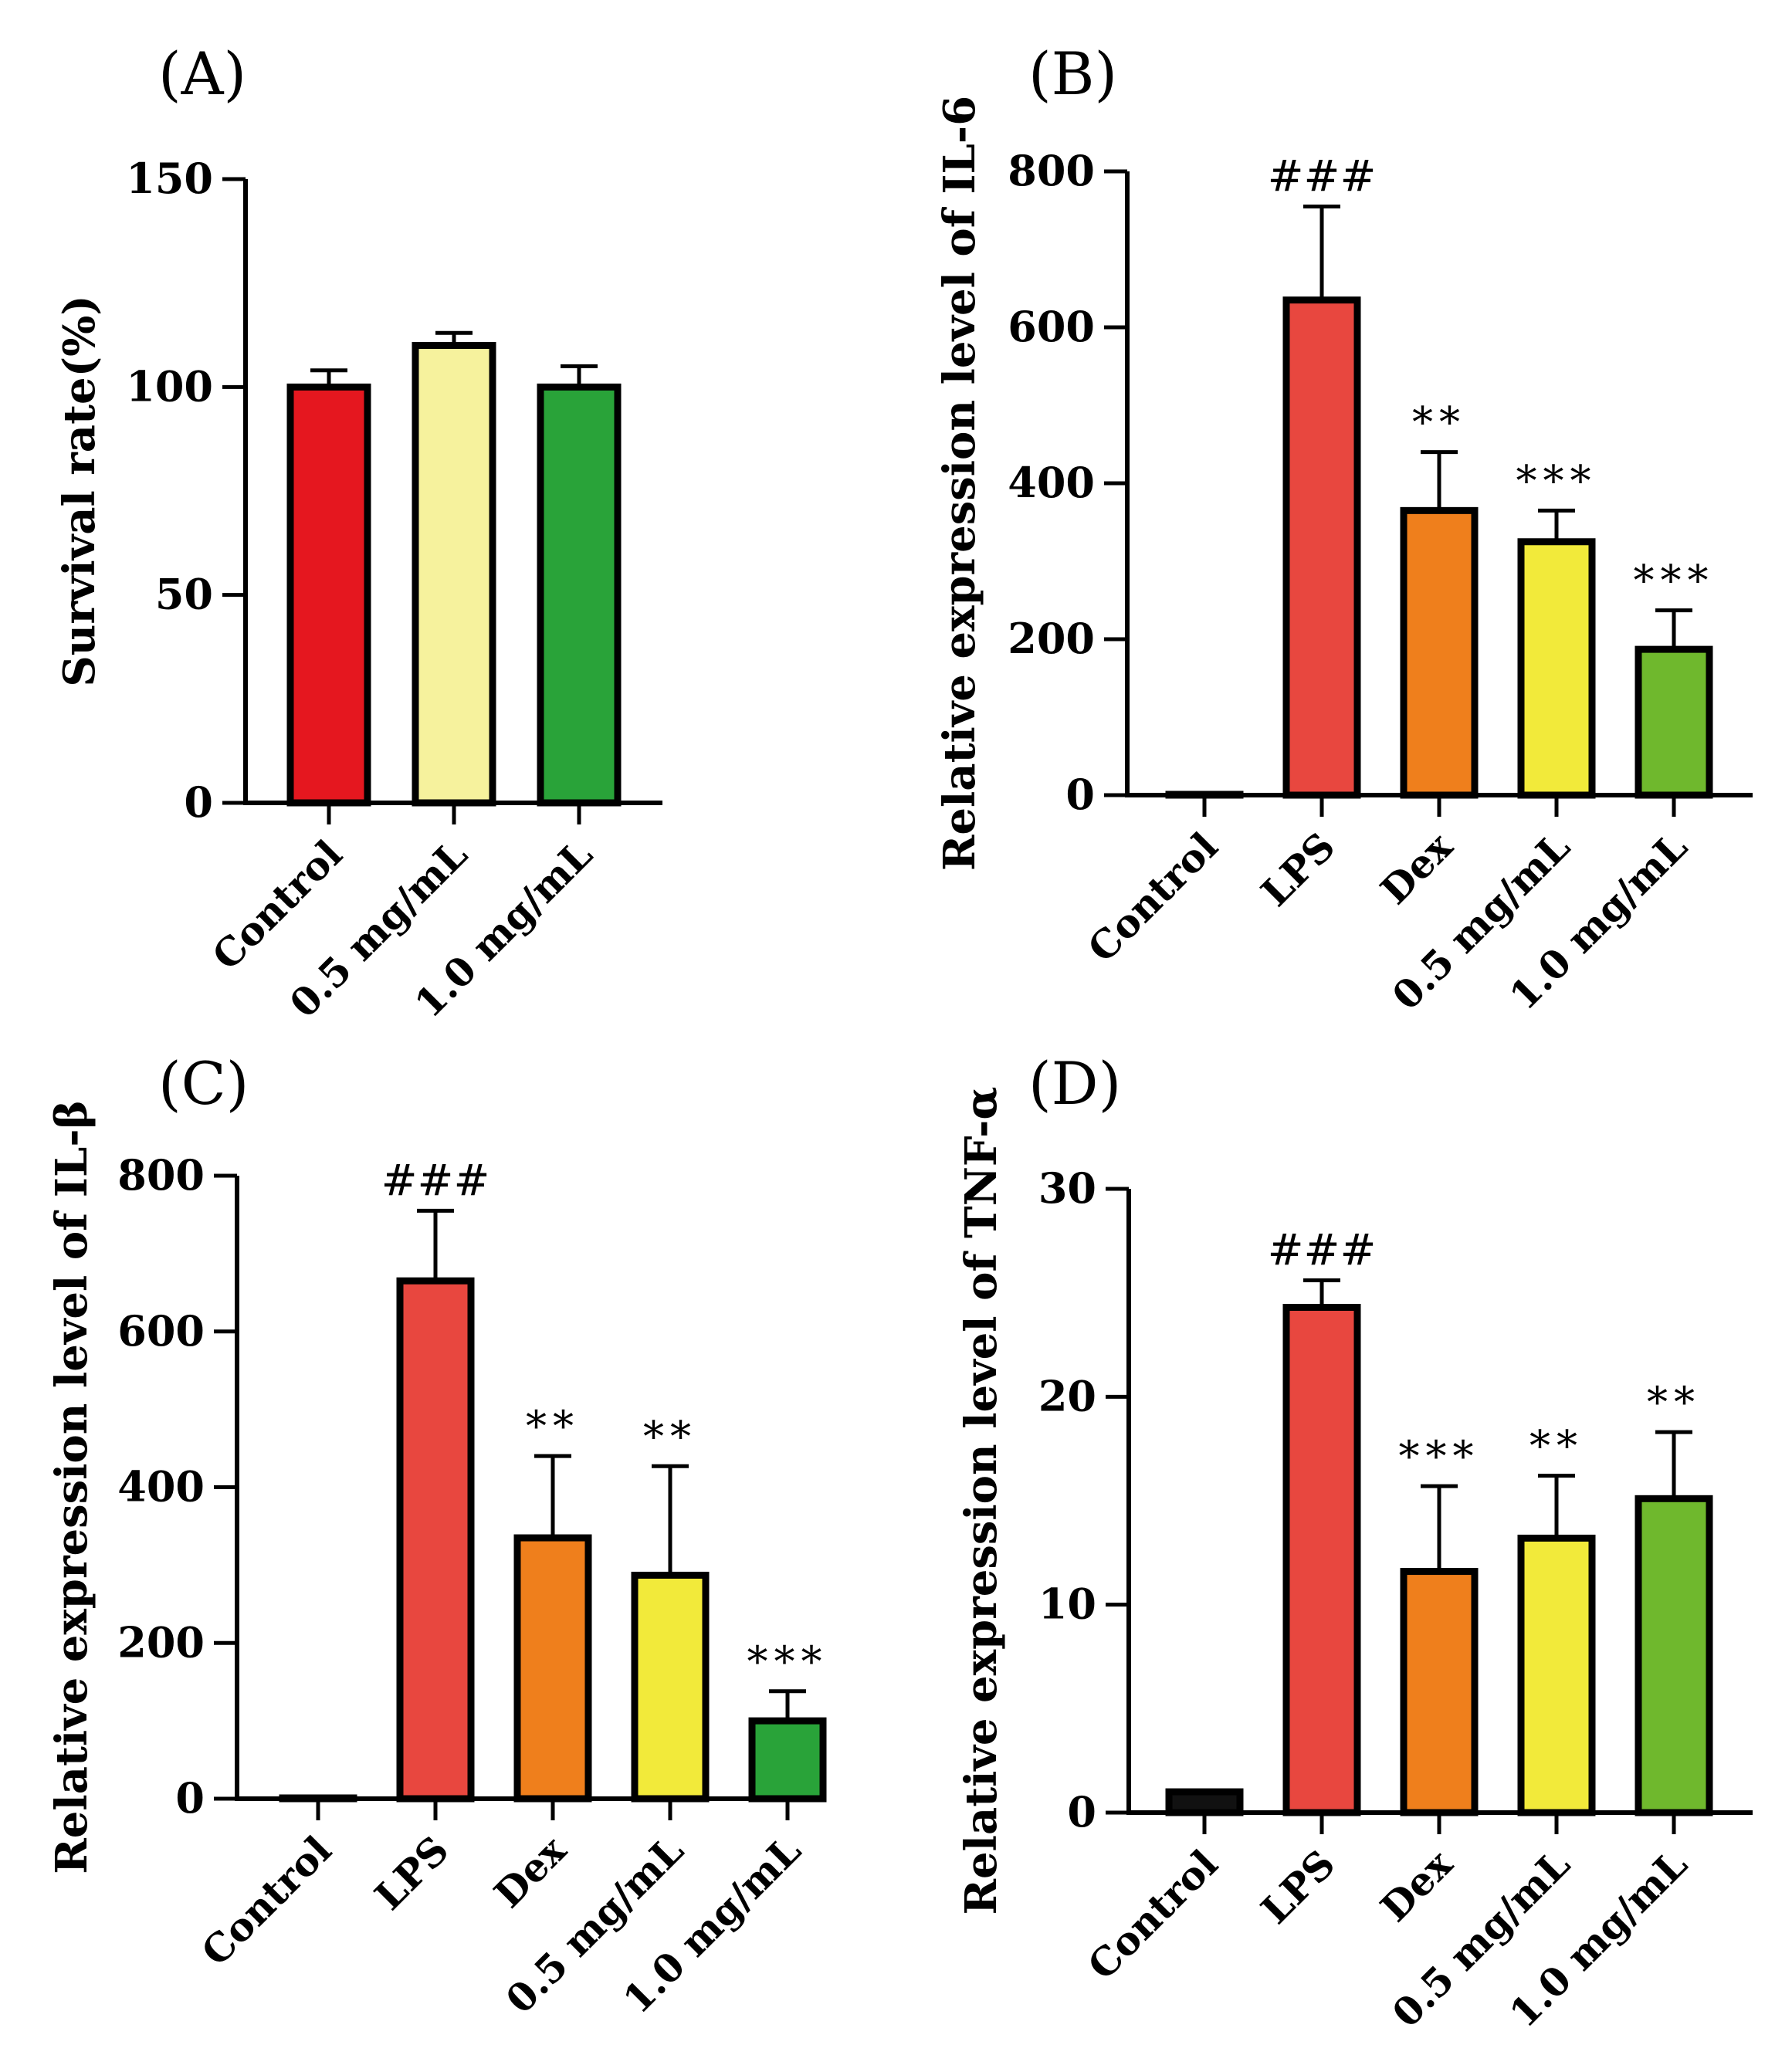 The width and height of the screenshot is (1792, 2055). I want to click on y-tick-label: 150, so click(169, 178).